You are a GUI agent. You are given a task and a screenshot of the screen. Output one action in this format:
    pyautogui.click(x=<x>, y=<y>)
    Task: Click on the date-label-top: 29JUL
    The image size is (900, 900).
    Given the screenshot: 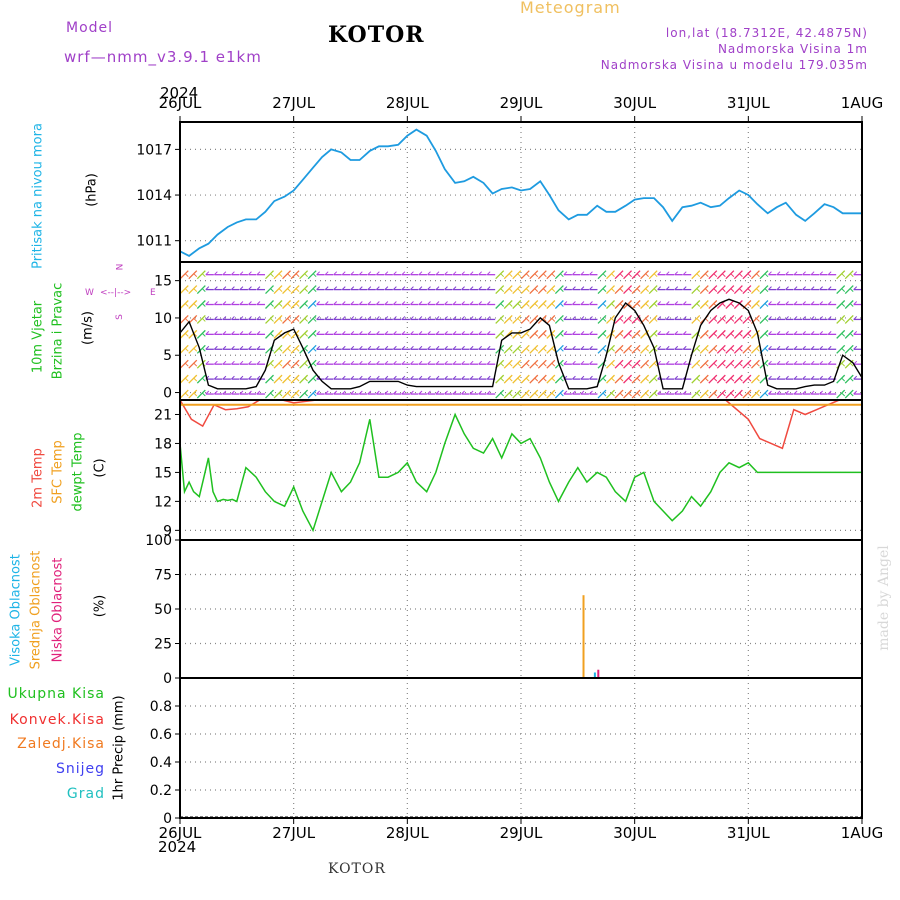 What is the action you would take?
    pyautogui.click(x=521, y=103)
    